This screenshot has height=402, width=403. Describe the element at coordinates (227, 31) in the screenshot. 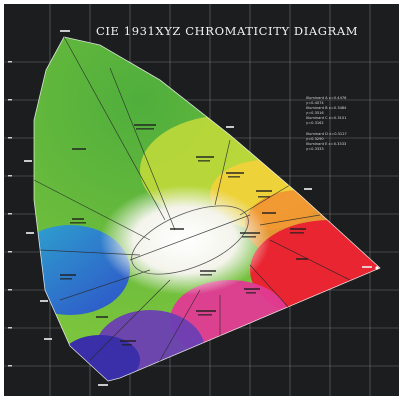

I see `diagram-title: CIE 1931XYZ CHROMATICITY DIAGRAM` at that location.